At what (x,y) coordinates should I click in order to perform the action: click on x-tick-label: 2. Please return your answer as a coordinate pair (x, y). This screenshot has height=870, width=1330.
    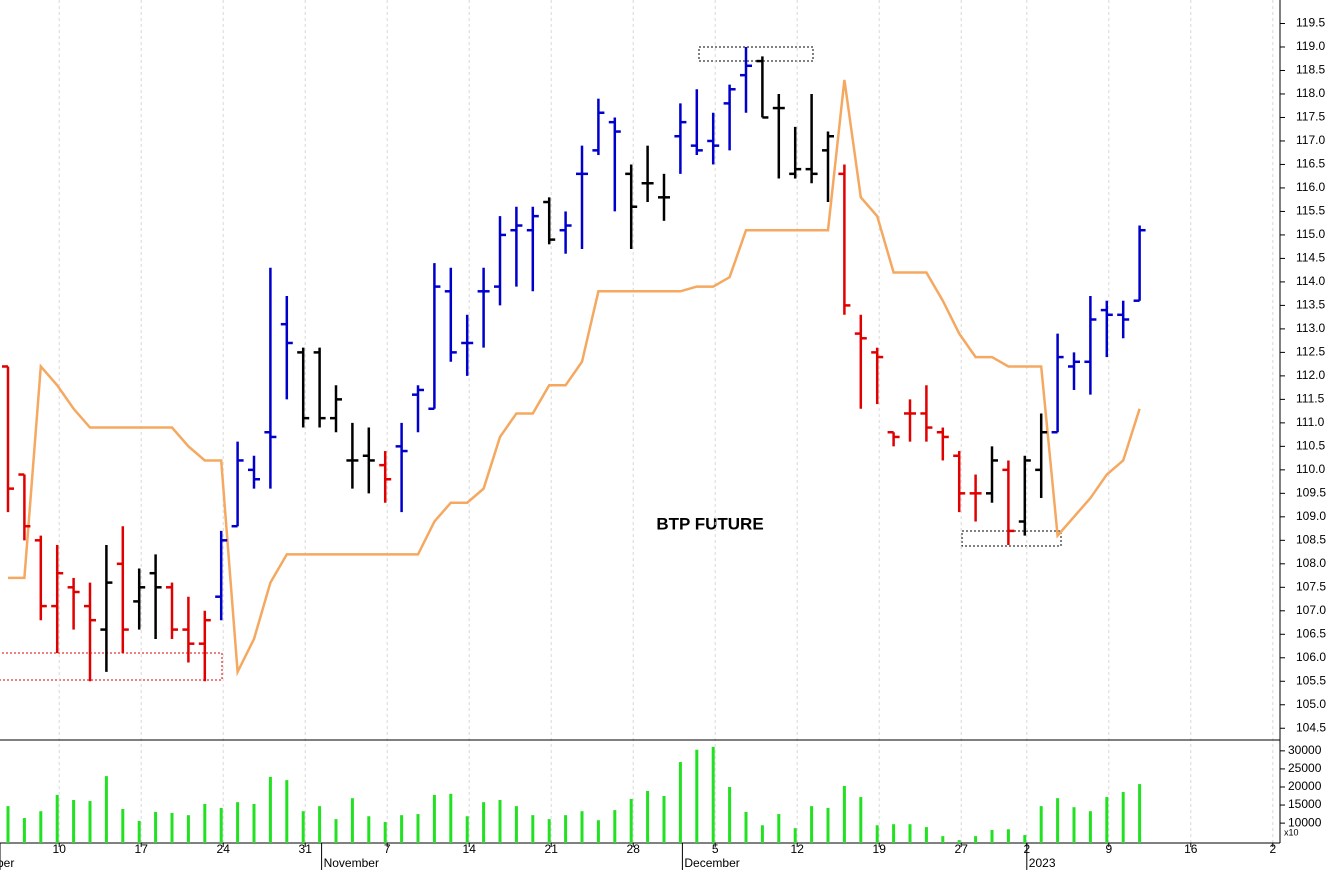
    Looking at the image, I should click on (1272, 849).